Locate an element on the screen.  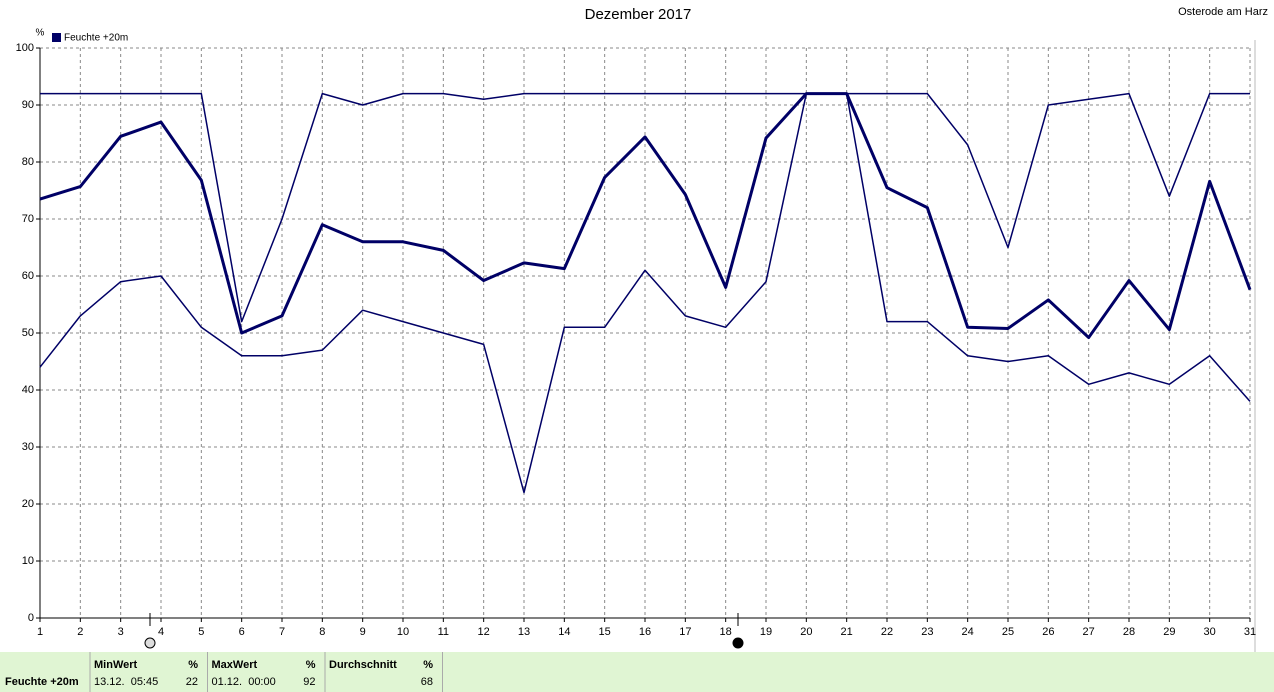
footer-series-label: Feuchte +20m is located at coordinates (42, 682).